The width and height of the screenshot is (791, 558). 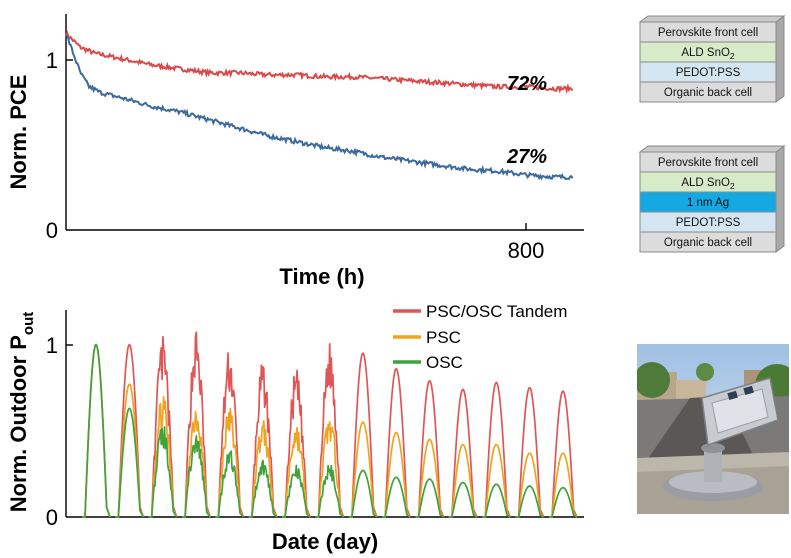 What do you see at coordinates (444, 362) in the screenshot?
I see `legend-label-osc: OSC` at bounding box center [444, 362].